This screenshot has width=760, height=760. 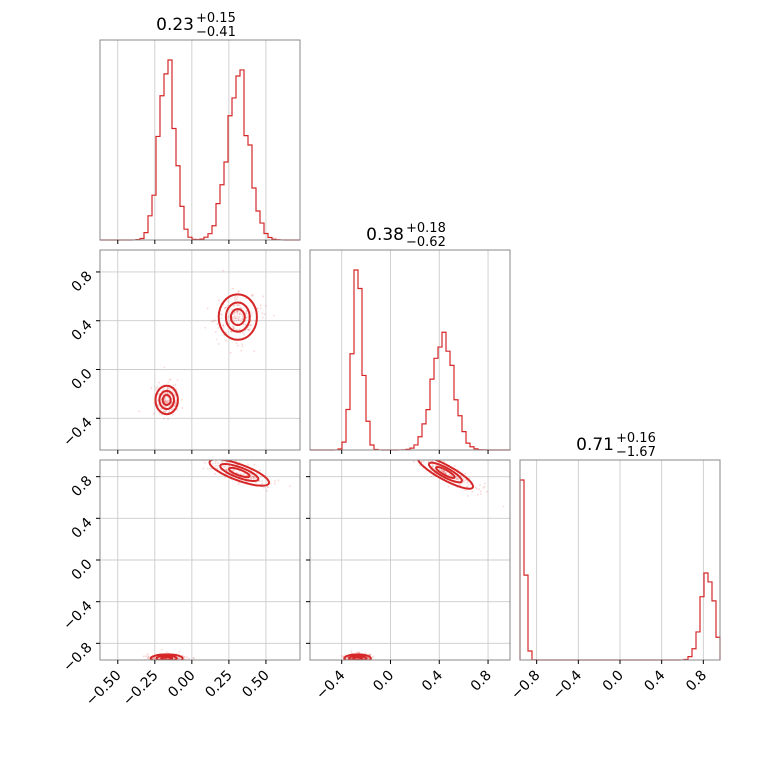 What do you see at coordinates (383, 681) in the screenshot?
I see `x-tick-label: 0.0` at bounding box center [383, 681].